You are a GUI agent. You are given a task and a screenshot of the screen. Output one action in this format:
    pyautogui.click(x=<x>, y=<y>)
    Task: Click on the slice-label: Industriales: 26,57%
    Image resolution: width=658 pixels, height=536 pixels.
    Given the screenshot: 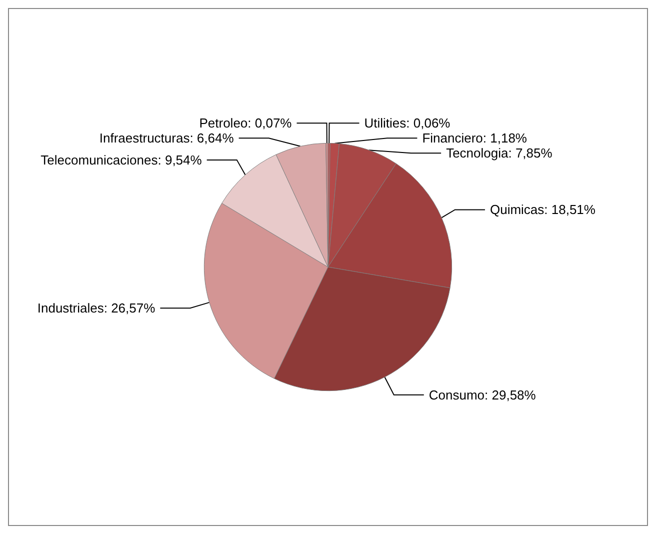 What is the action you would take?
    pyautogui.click(x=96, y=308)
    